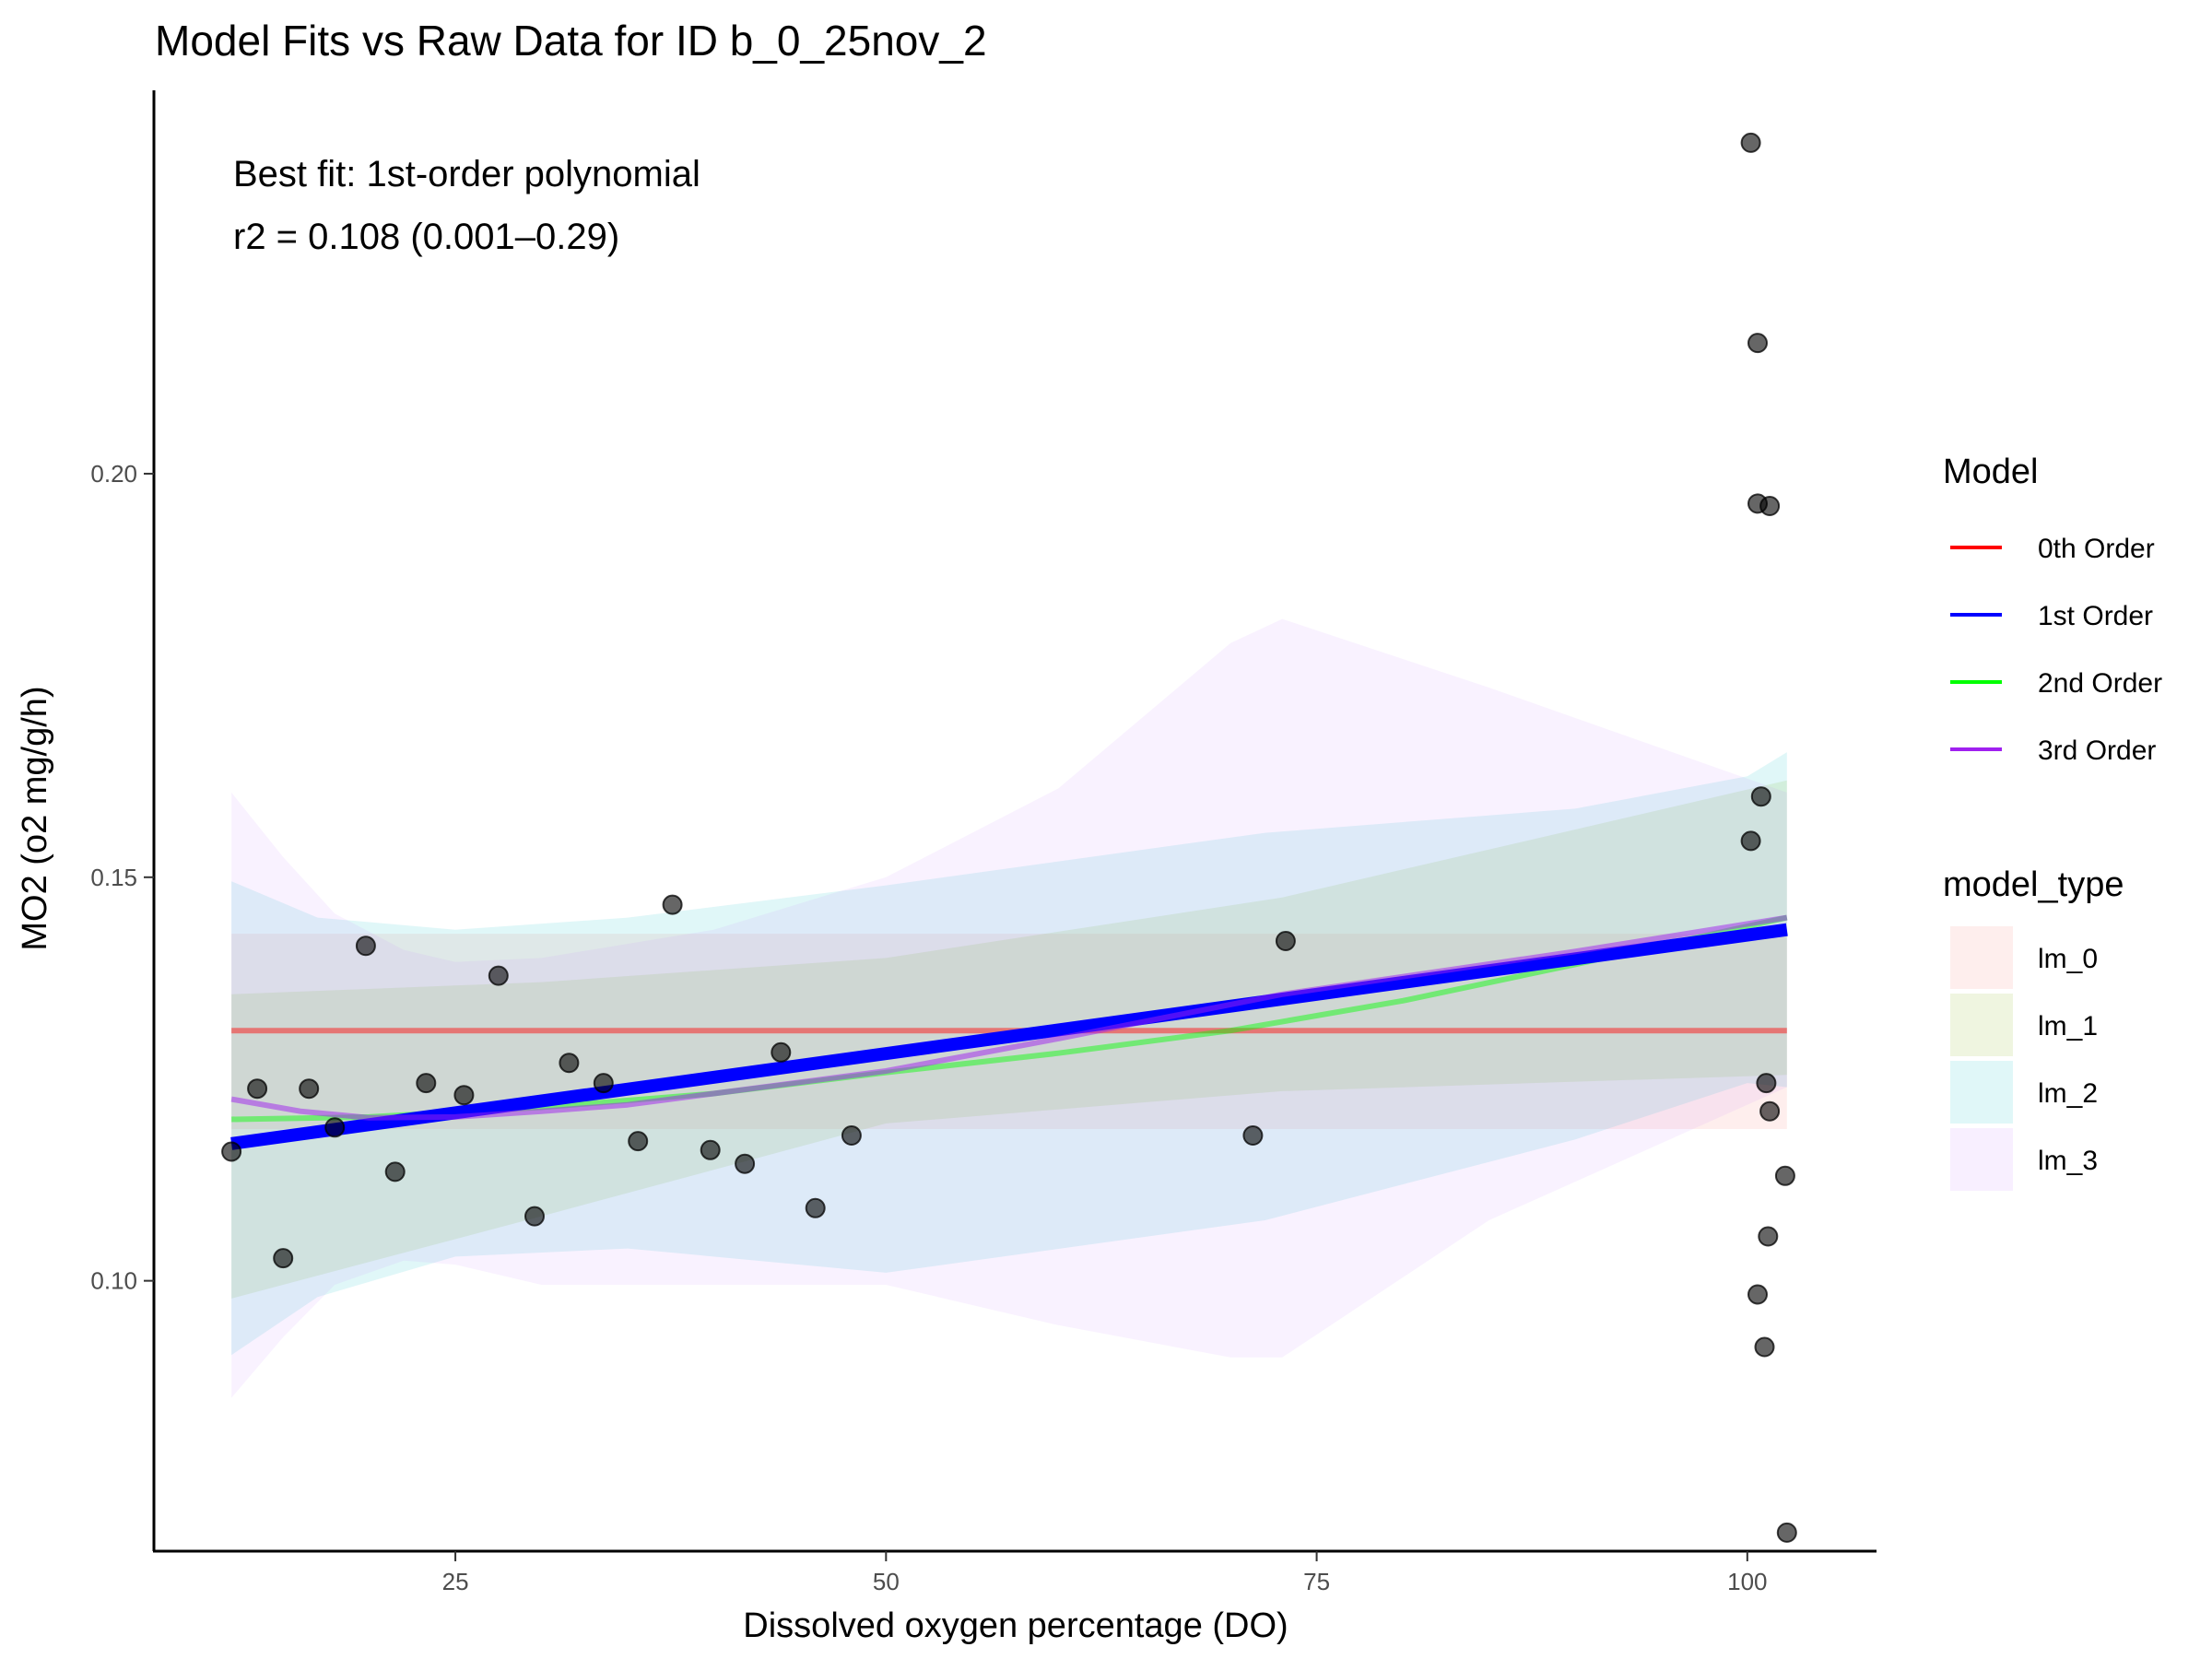 The image size is (2212, 1659). Describe the element at coordinates (2033, 1028) in the screenshot. I see `legend-model-type: model_type lm_0 lm_1 lm_2 lm_3` at that location.